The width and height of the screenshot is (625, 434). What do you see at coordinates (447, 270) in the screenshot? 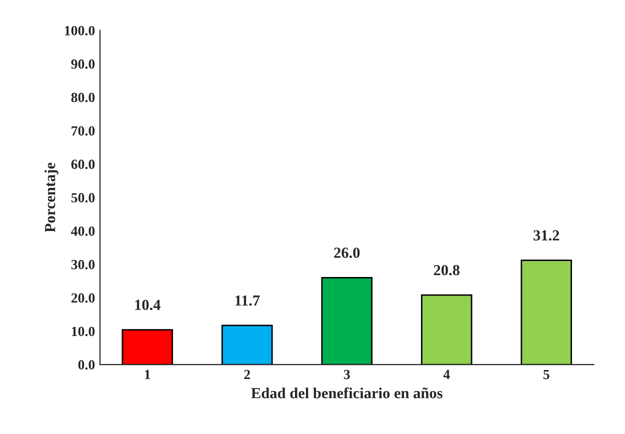
I see `data-label: 20.8` at bounding box center [447, 270].